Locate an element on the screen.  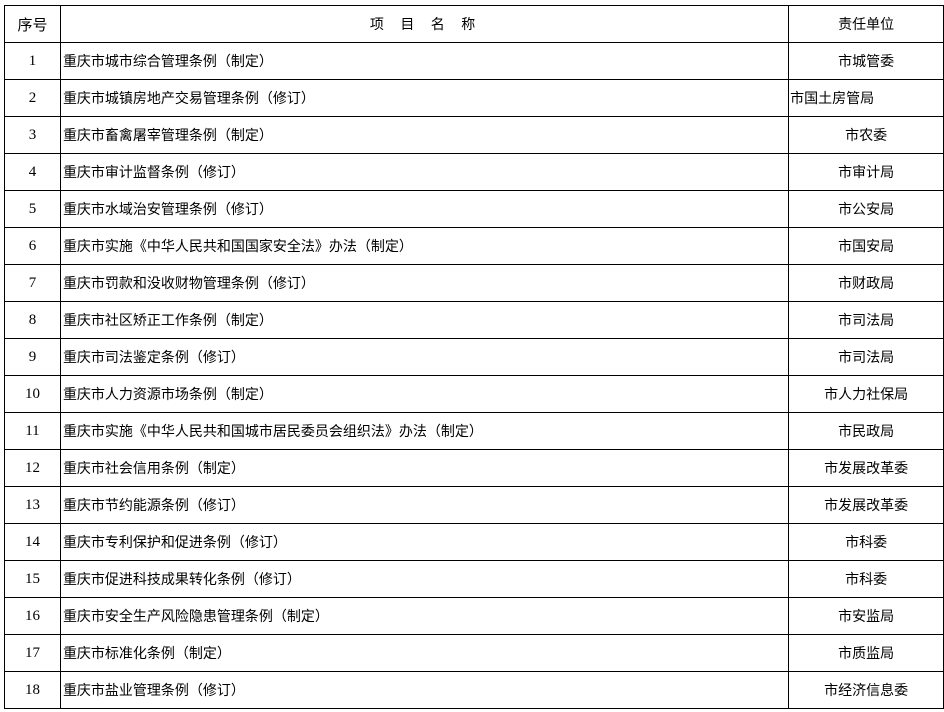
row-index: 5 is located at coordinates (32, 209).